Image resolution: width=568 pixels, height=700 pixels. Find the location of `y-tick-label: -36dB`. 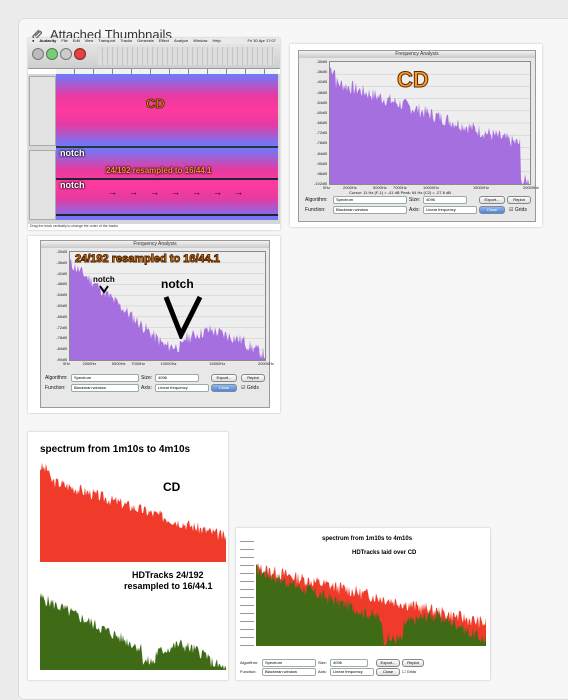

y-tick-label: -36dB is located at coordinates (321, 72).